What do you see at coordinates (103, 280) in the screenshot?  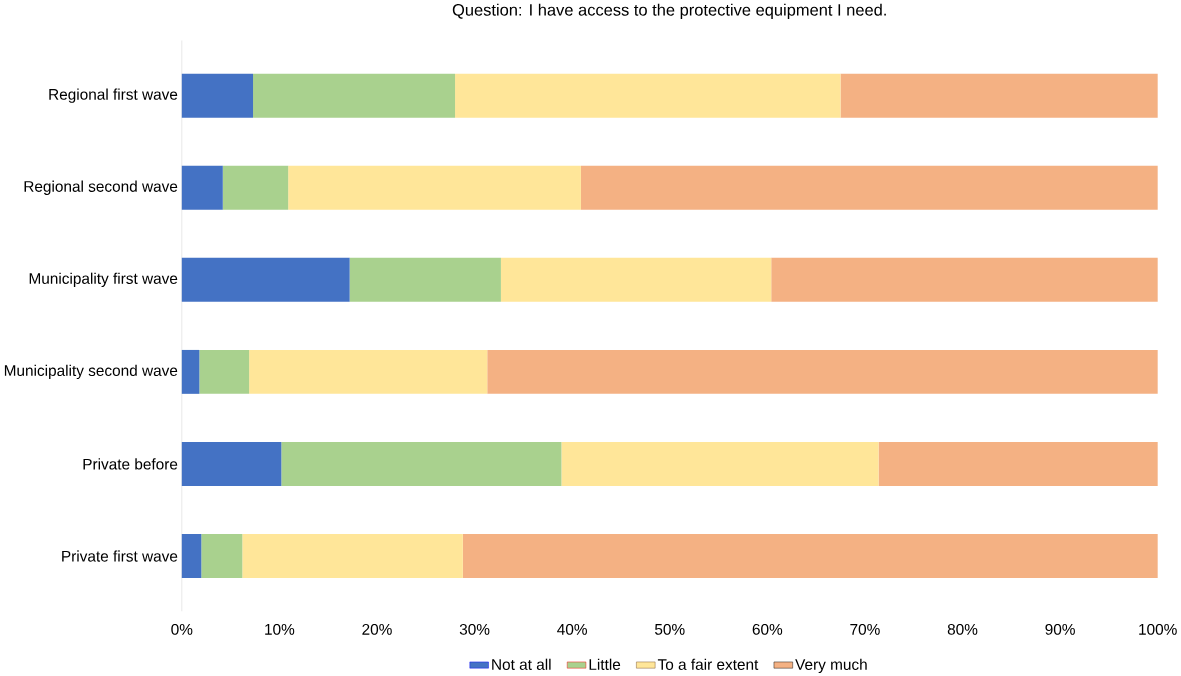 I see `y-tick-label: Municipality first wave` at bounding box center [103, 280].